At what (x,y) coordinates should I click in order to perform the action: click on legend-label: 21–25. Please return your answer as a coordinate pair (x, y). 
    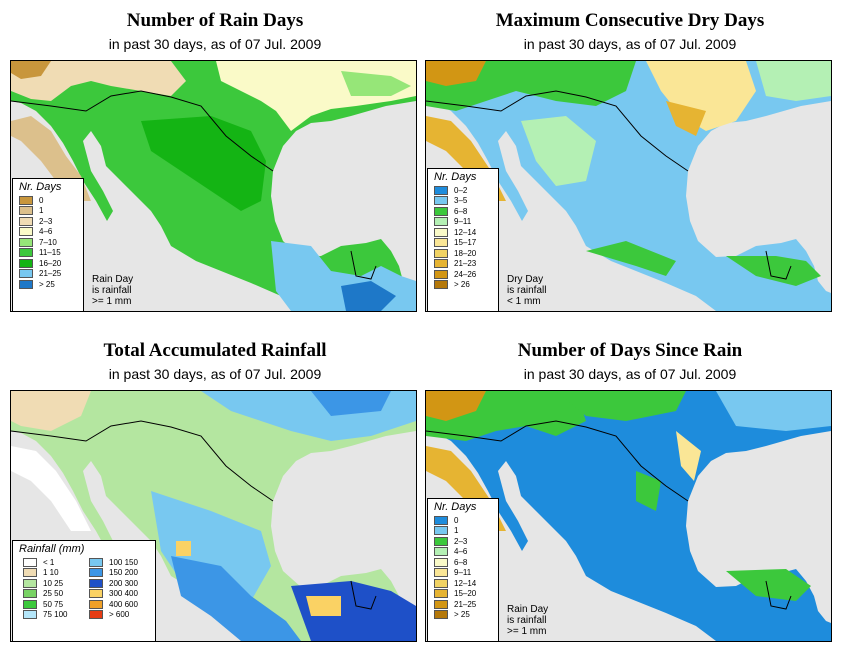
    Looking at the image, I should click on (50, 274).